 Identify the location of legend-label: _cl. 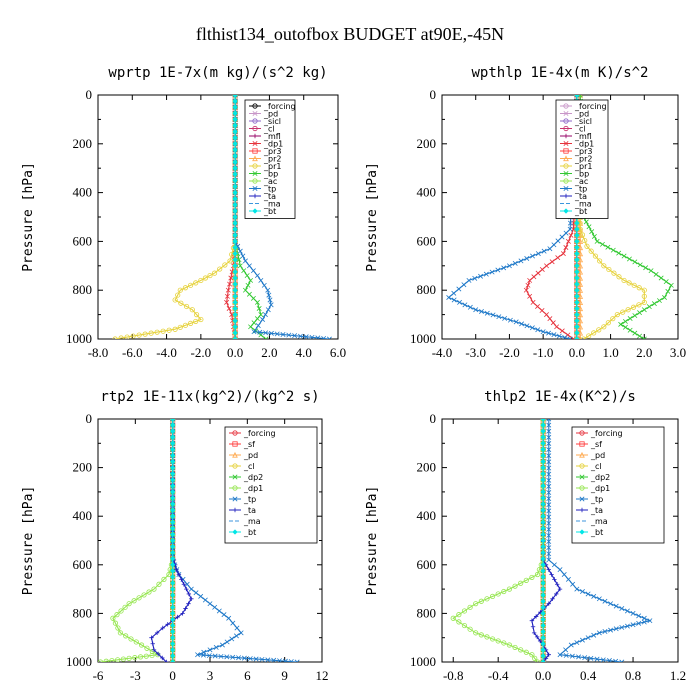
(269, 129).